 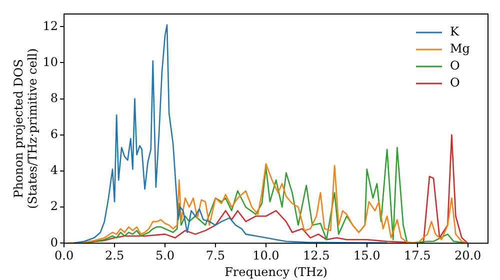 What do you see at coordinates (54, 170) in the screenshot?
I see `y-tick-label: 4` at bounding box center [54, 170].